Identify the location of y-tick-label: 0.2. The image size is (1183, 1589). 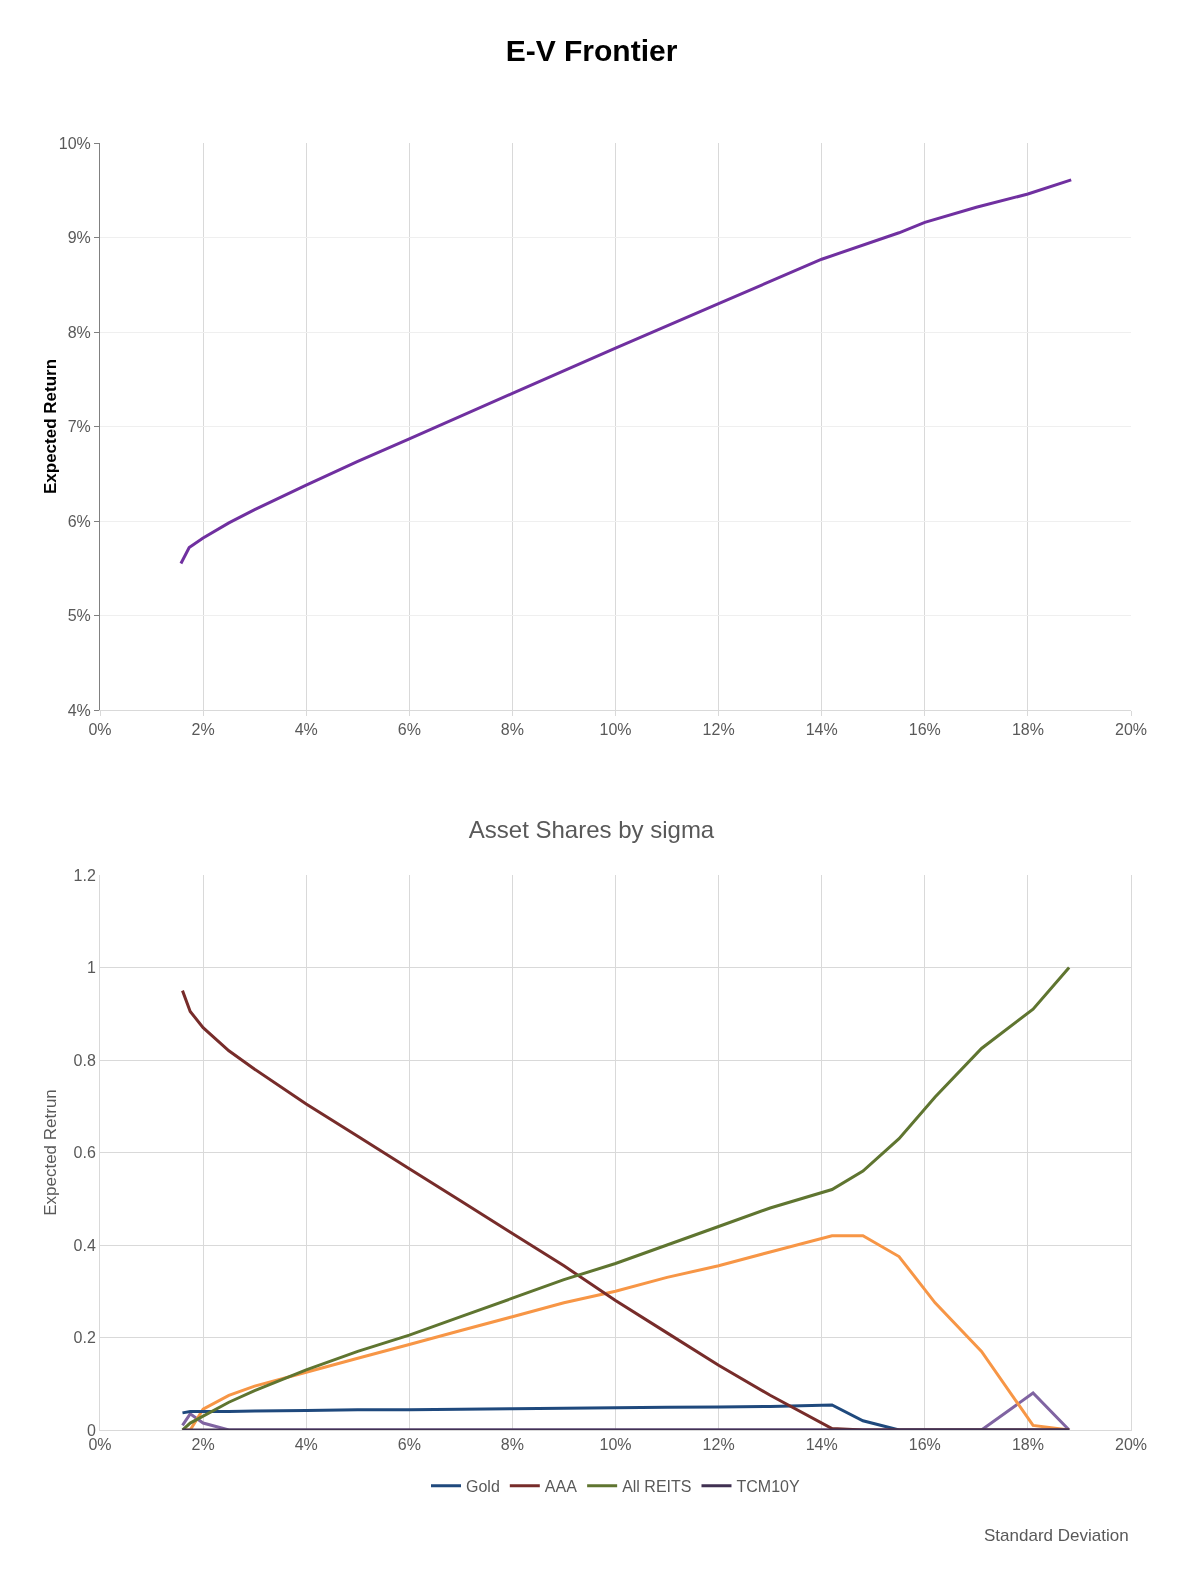
(84, 1338).